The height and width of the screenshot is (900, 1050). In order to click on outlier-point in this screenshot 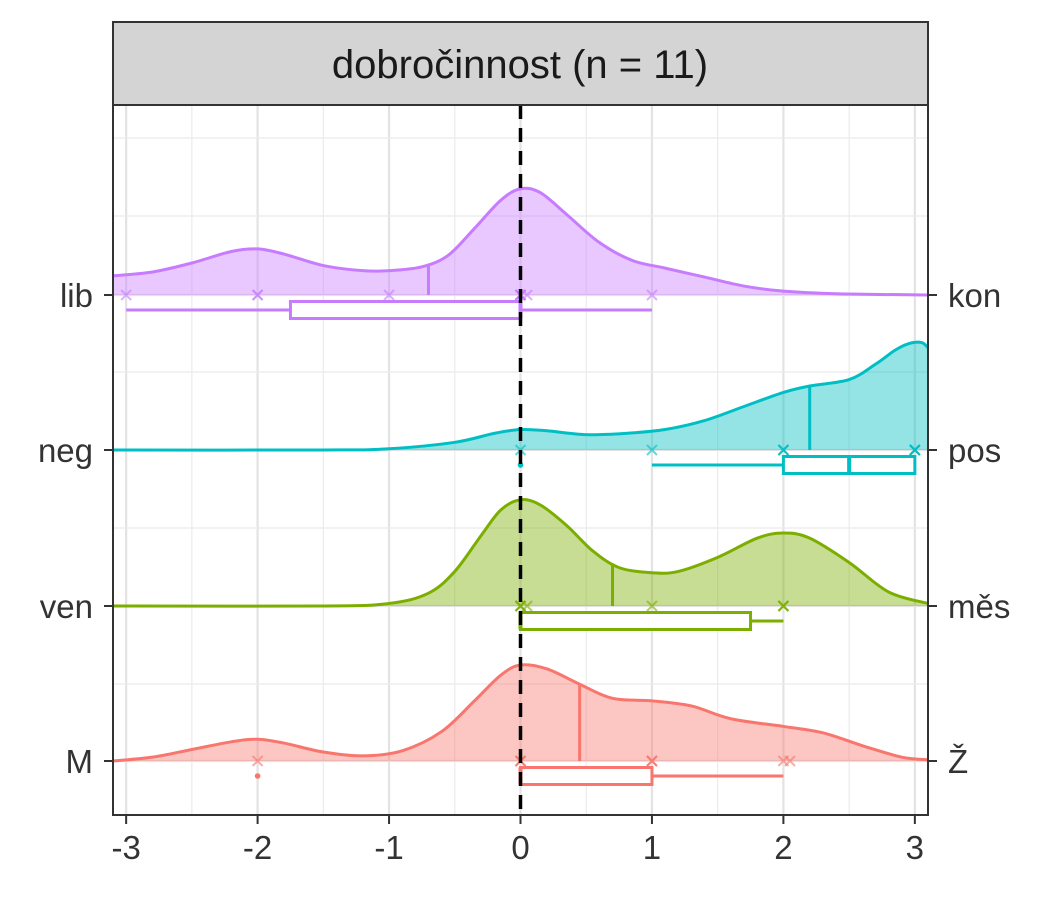, I will do `click(257, 776)`.